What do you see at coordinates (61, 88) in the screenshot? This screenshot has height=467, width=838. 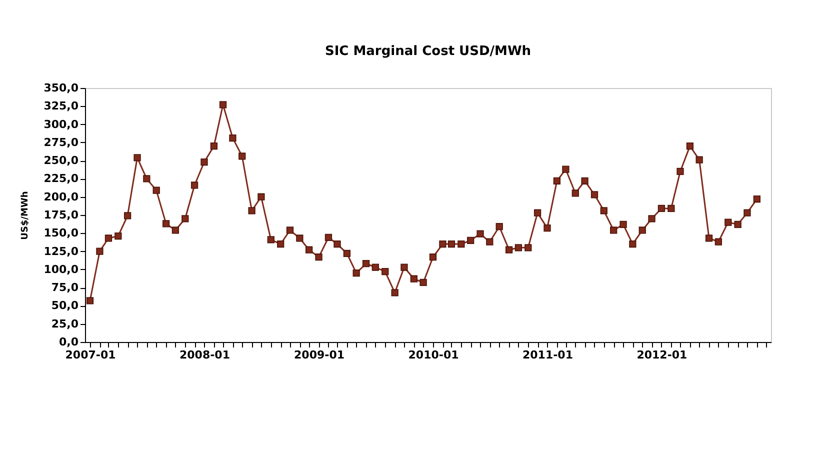 I see `y-tick-label: 350,0` at bounding box center [61, 88].